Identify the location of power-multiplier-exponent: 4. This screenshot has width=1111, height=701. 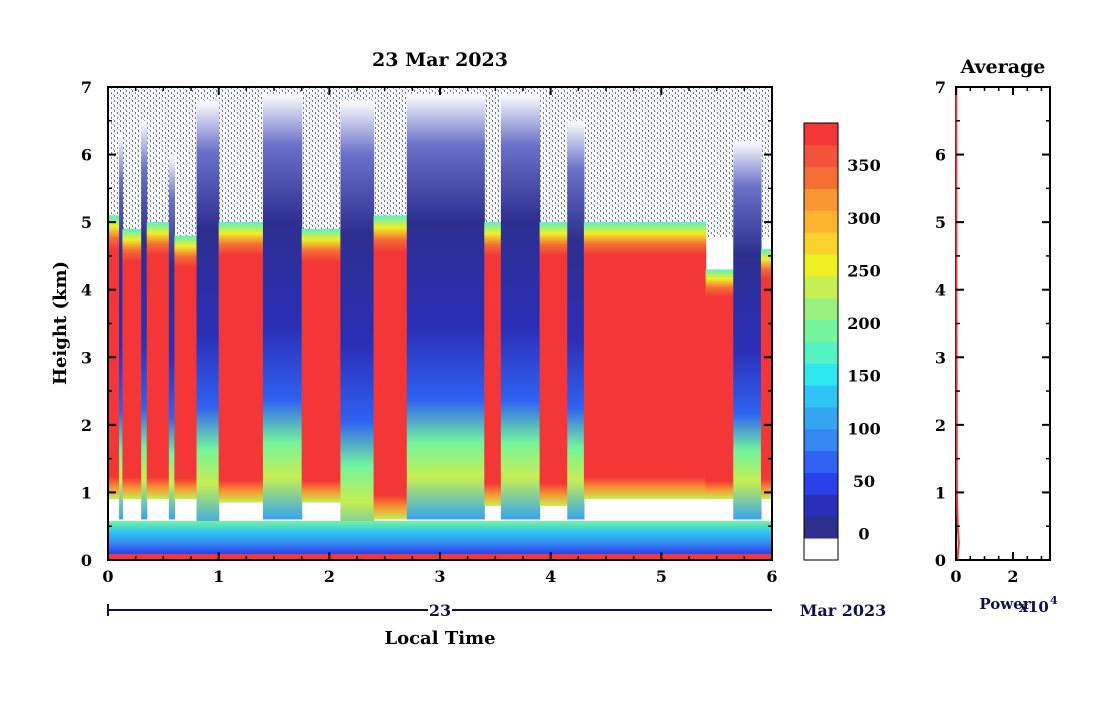
(1054, 600).